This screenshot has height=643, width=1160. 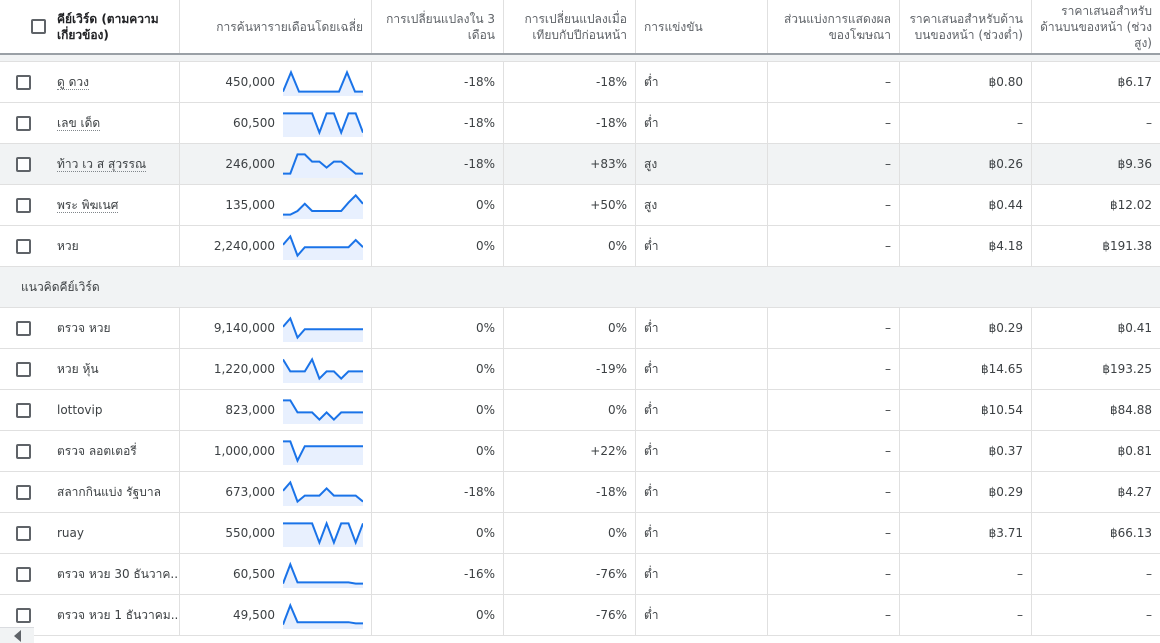 What do you see at coordinates (79, 123) in the screenshot?
I see `keyword-text: เลข เด็ด` at bounding box center [79, 123].